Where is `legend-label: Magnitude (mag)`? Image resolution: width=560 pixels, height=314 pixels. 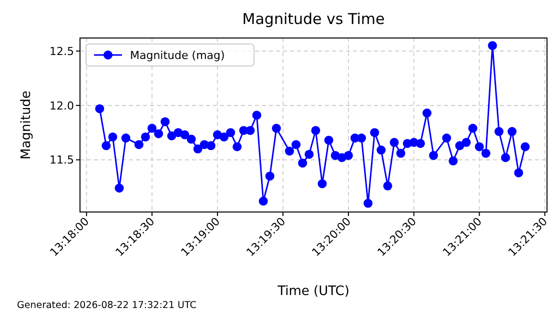
legend-label: Magnitude (mag) is located at coordinates (177, 55).